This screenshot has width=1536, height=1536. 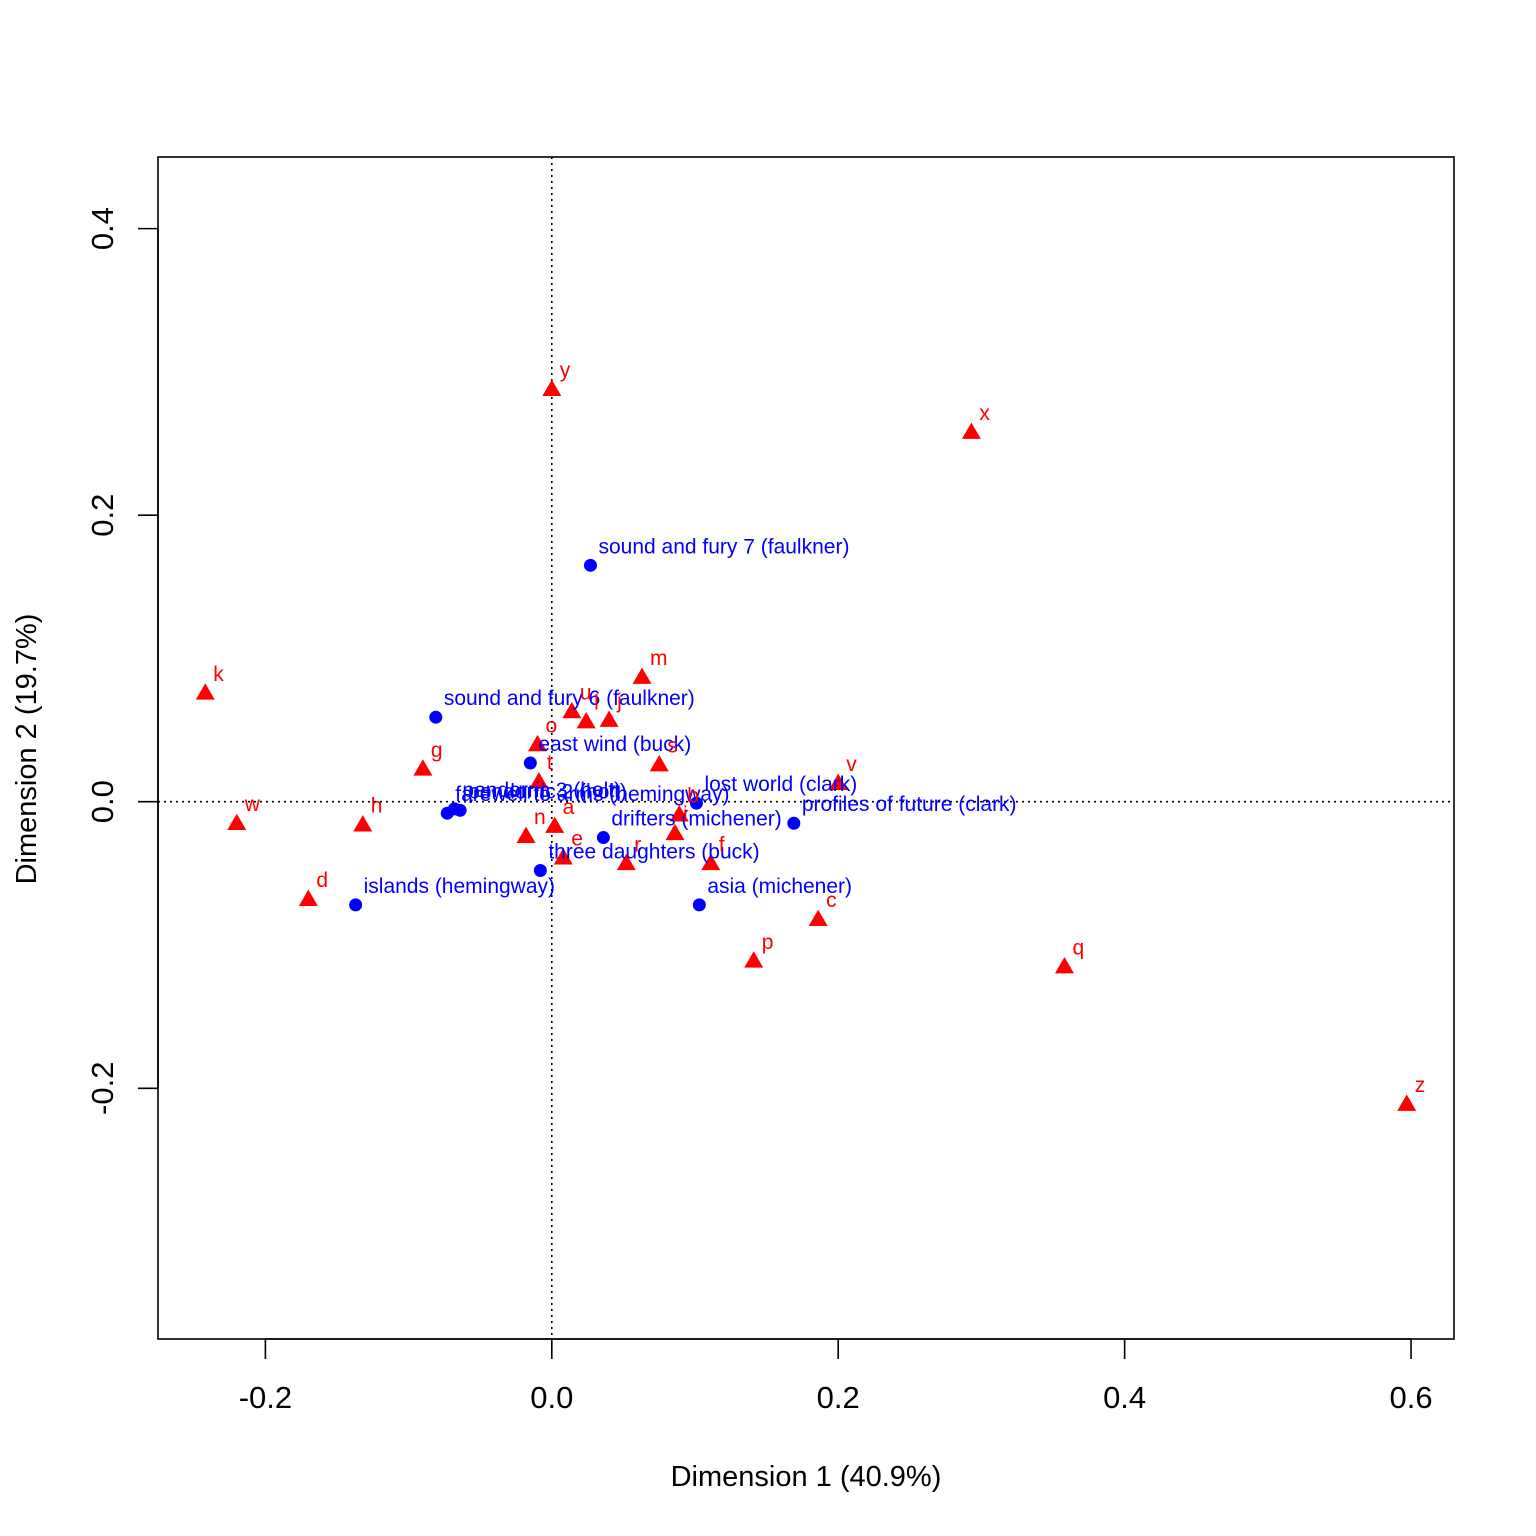 I want to click on column-point-label: f, so click(x=722, y=844).